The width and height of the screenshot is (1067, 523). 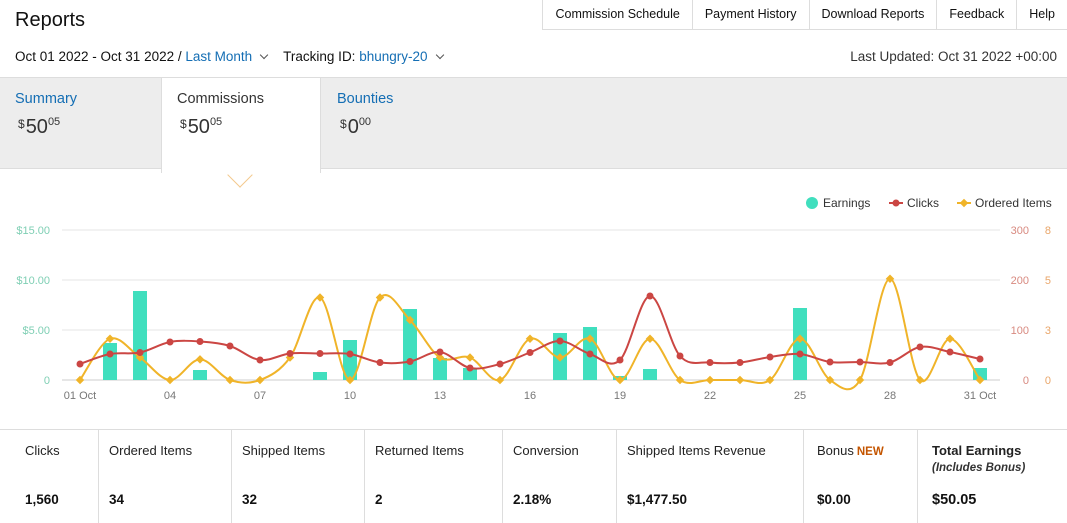 I want to click on date-range-text: Oct 01 2022 - Oct 31 2022 /, so click(x=98, y=56).